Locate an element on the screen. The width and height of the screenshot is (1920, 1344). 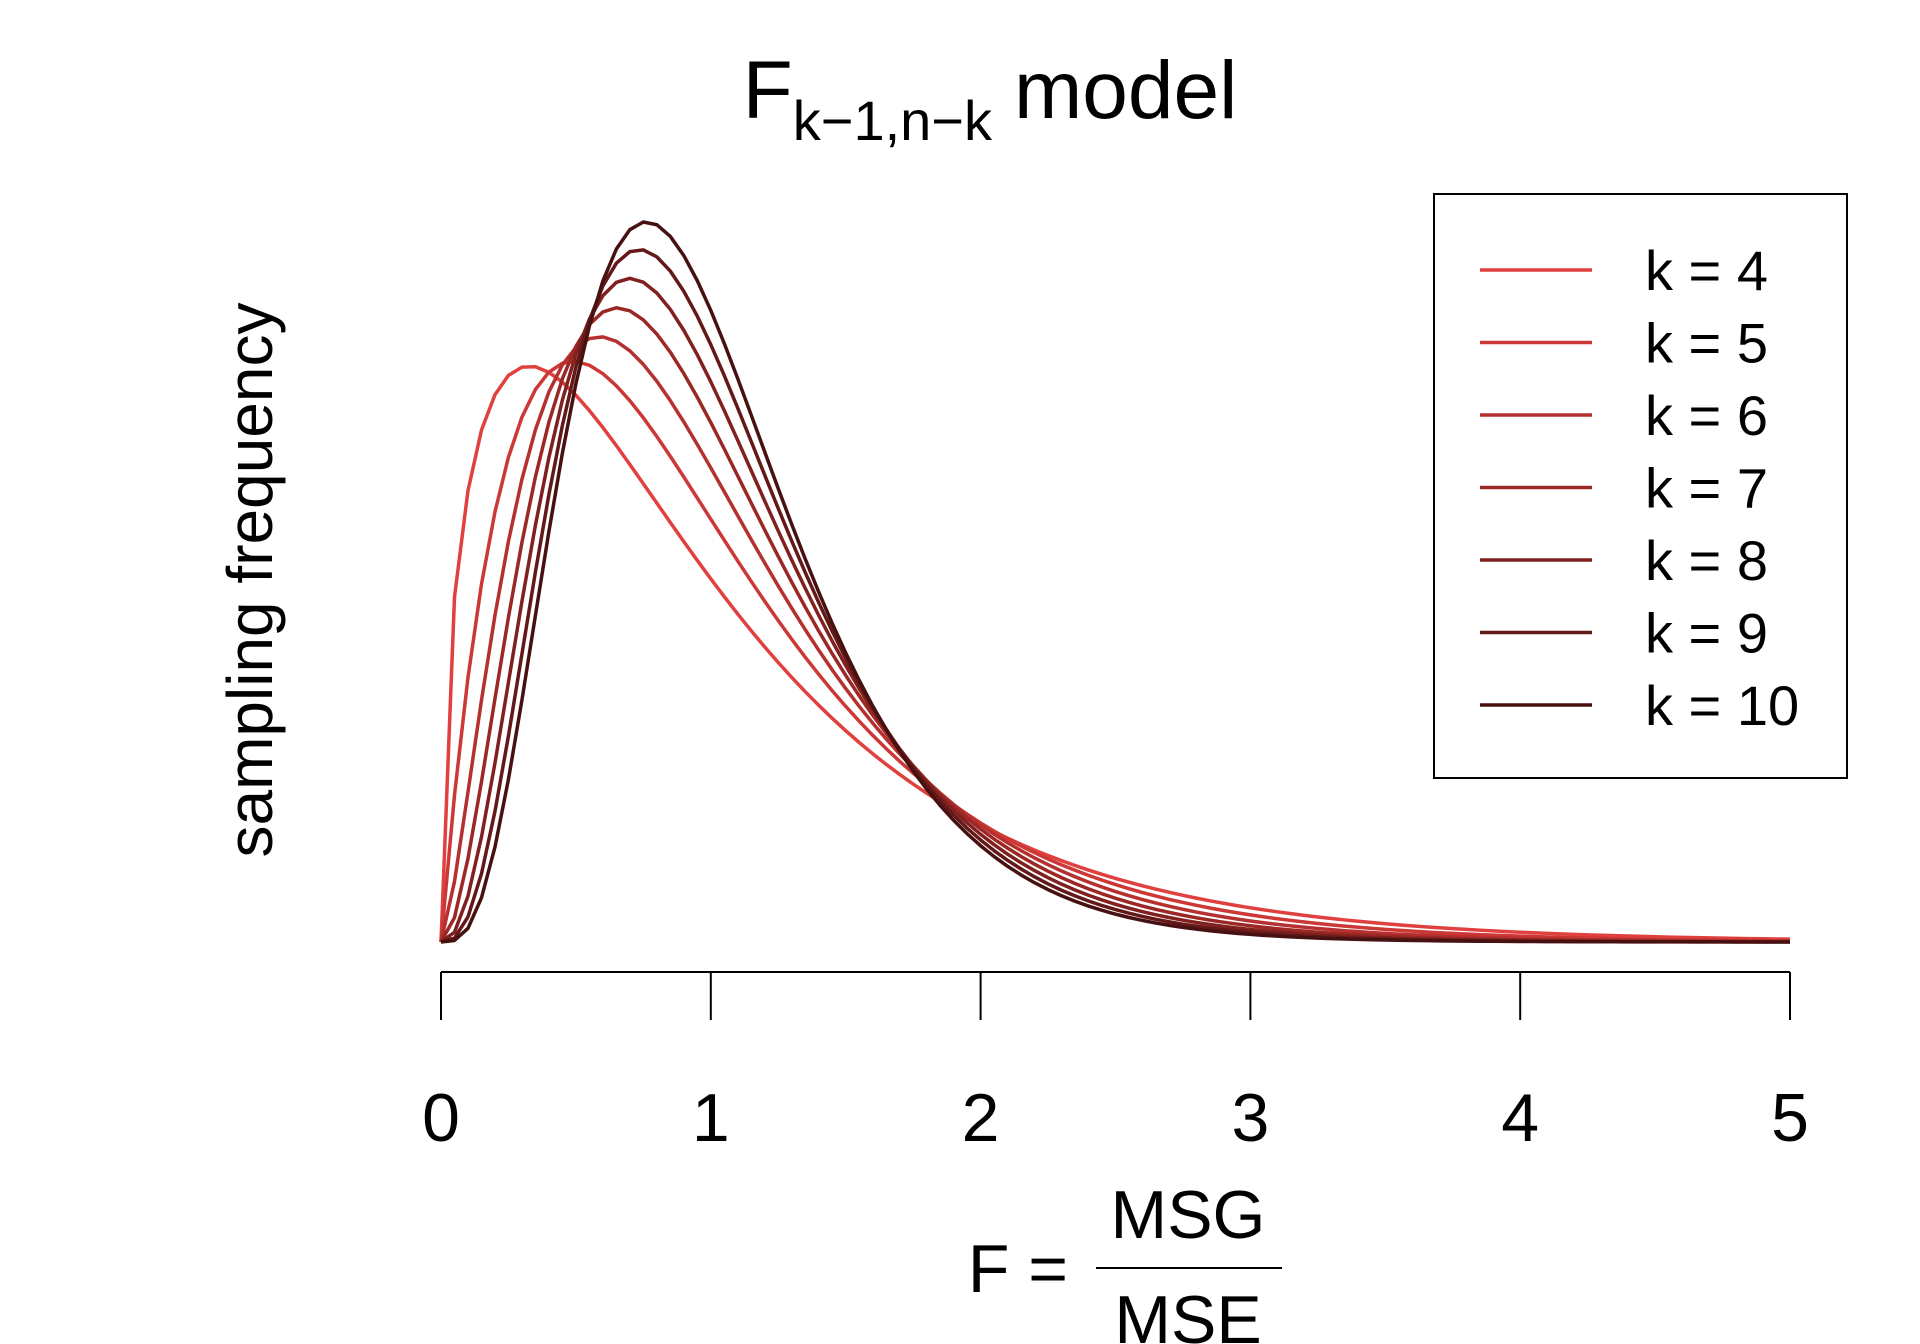
legend-label-k6: k = 6 is located at coordinates (1706, 415).